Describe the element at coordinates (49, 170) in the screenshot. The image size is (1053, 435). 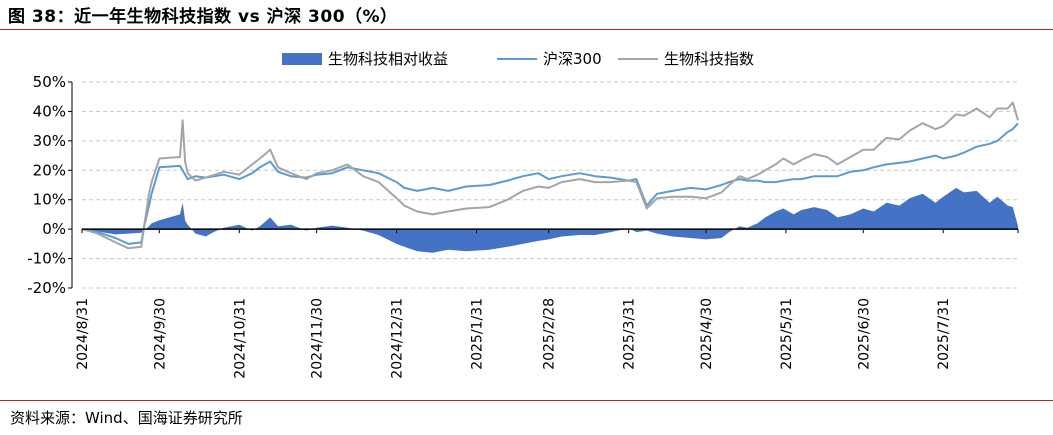
I see `y-tick-label: 20%` at that location.